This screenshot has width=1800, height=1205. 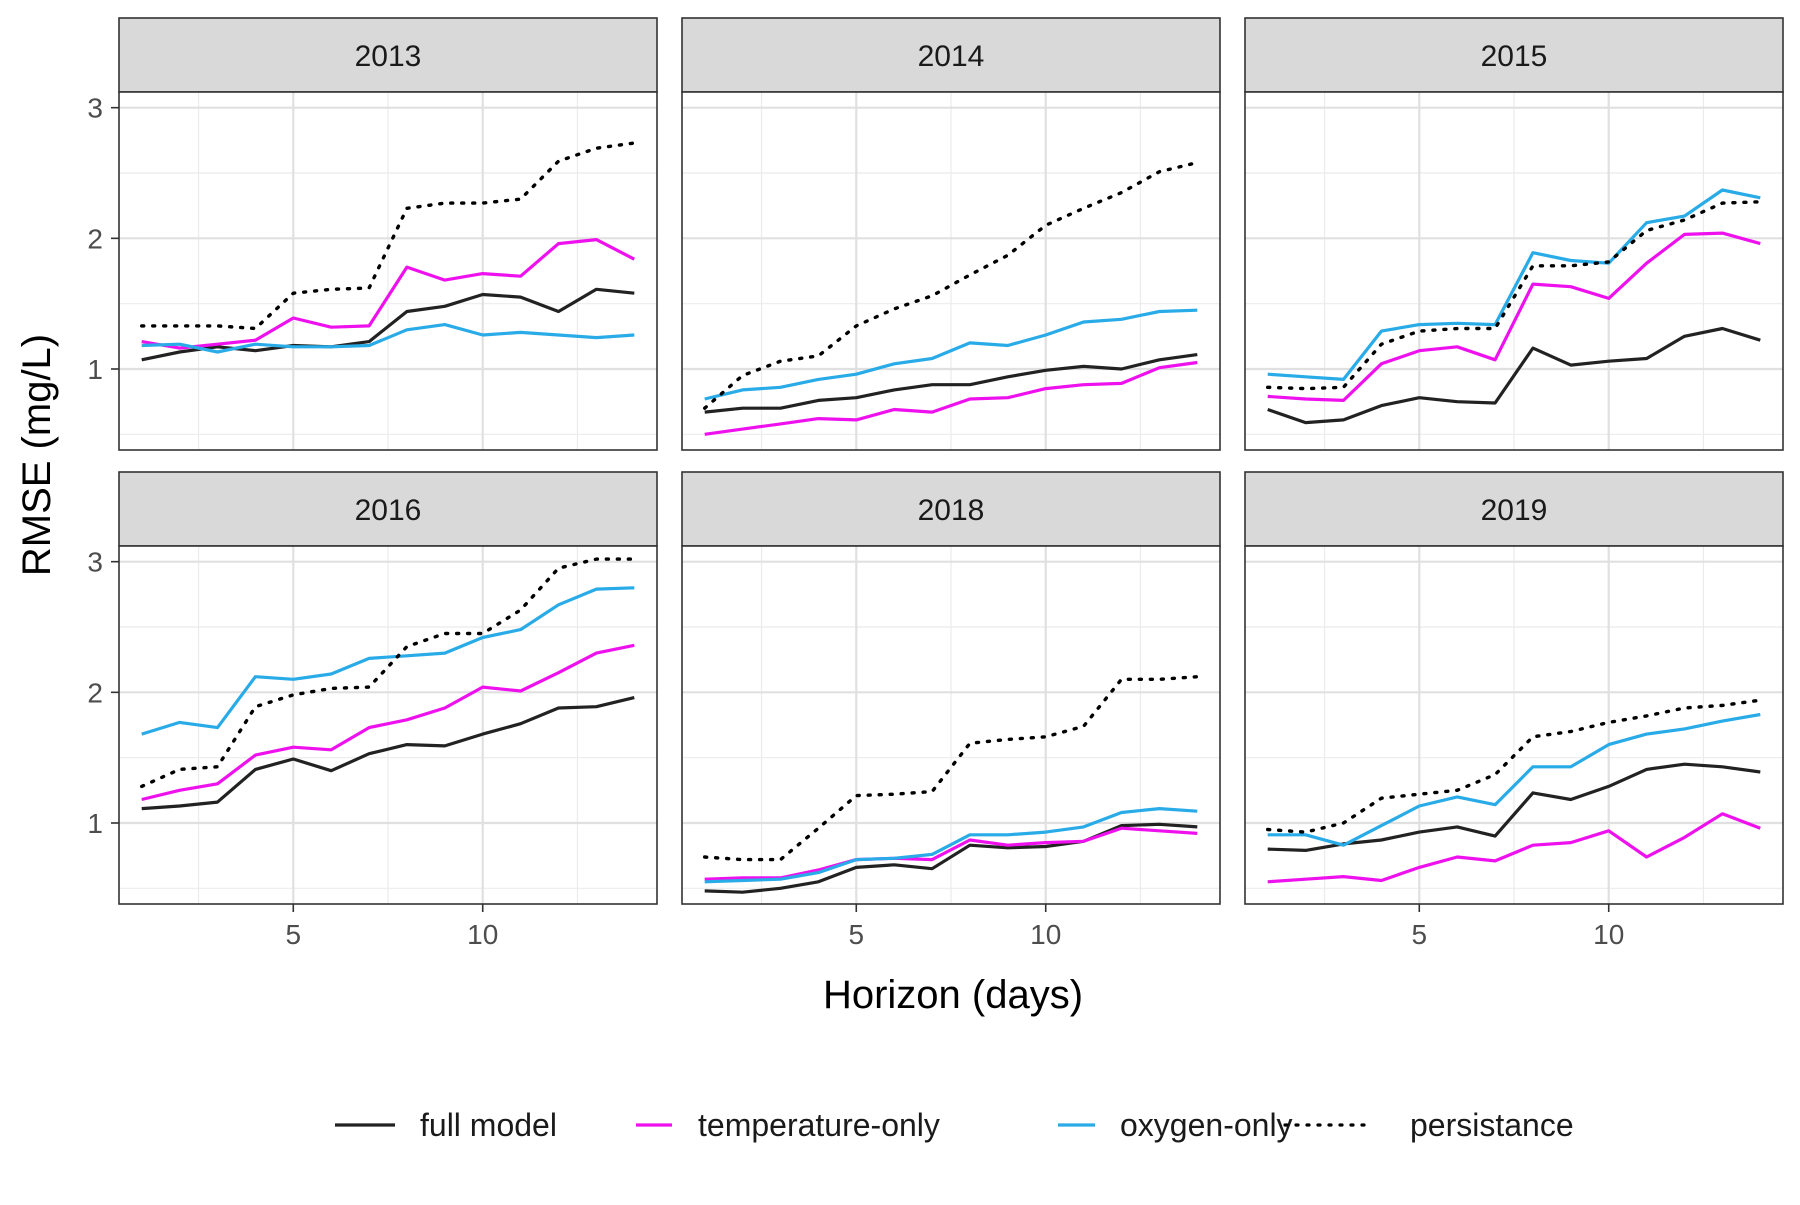 I want to click on facet-panel-2016: 2016 1 2 3 5 10, so click(x=372, y=710).